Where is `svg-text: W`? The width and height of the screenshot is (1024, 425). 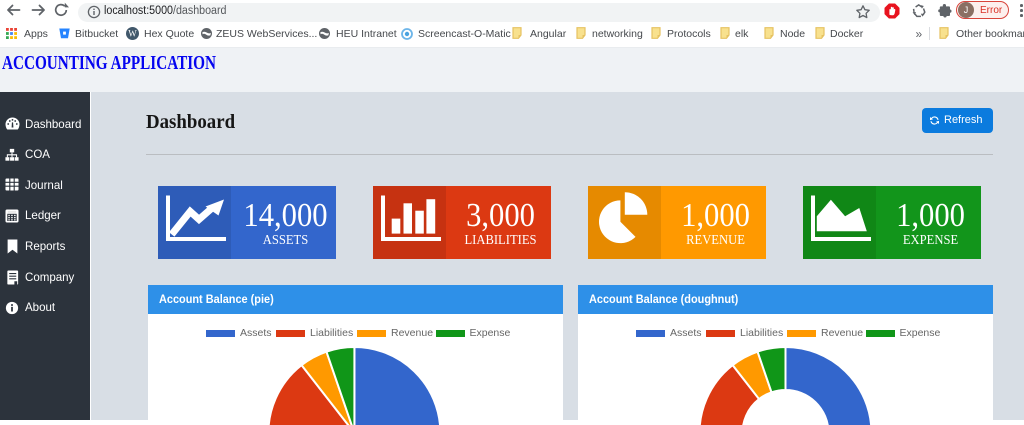
svg-text: W is located at coordinates (132, 34).